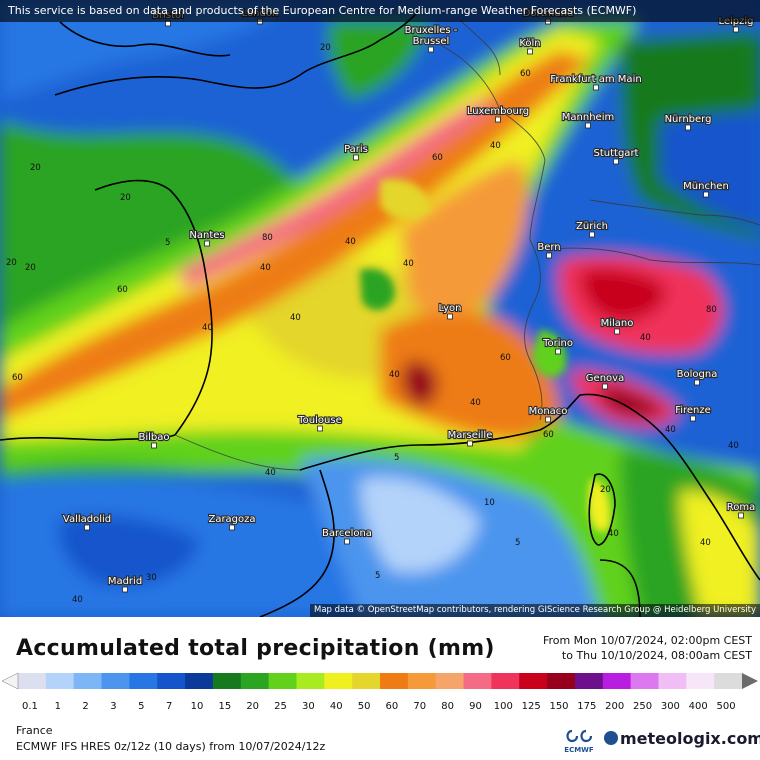 Image resolution: width=760 pixels, height=760 pixels. What do you see at coordinates (617, 323) in the screenshot?
I see `svg-text: Milano` at bounding box center [617, 323].